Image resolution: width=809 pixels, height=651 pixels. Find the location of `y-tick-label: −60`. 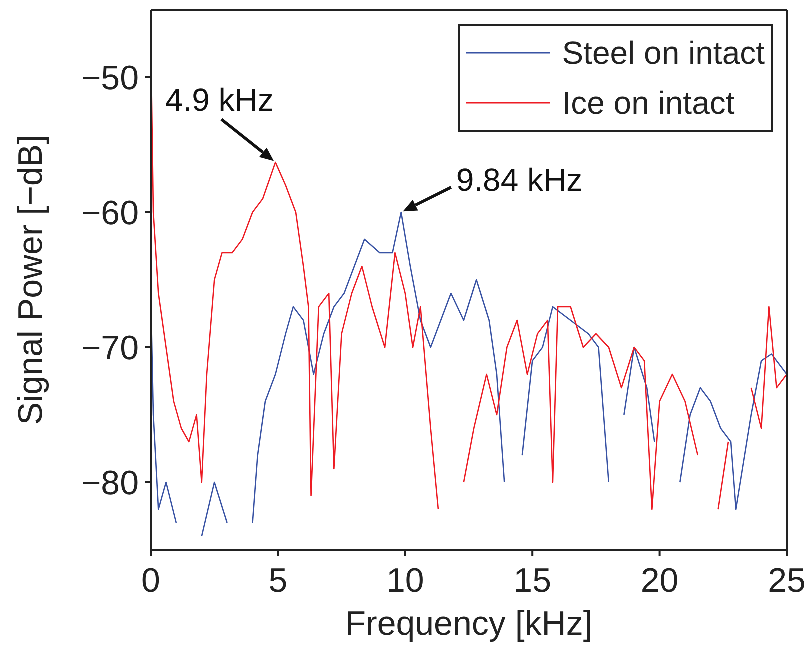

y-tick-label: −60 is located at coordinates (110, 213).